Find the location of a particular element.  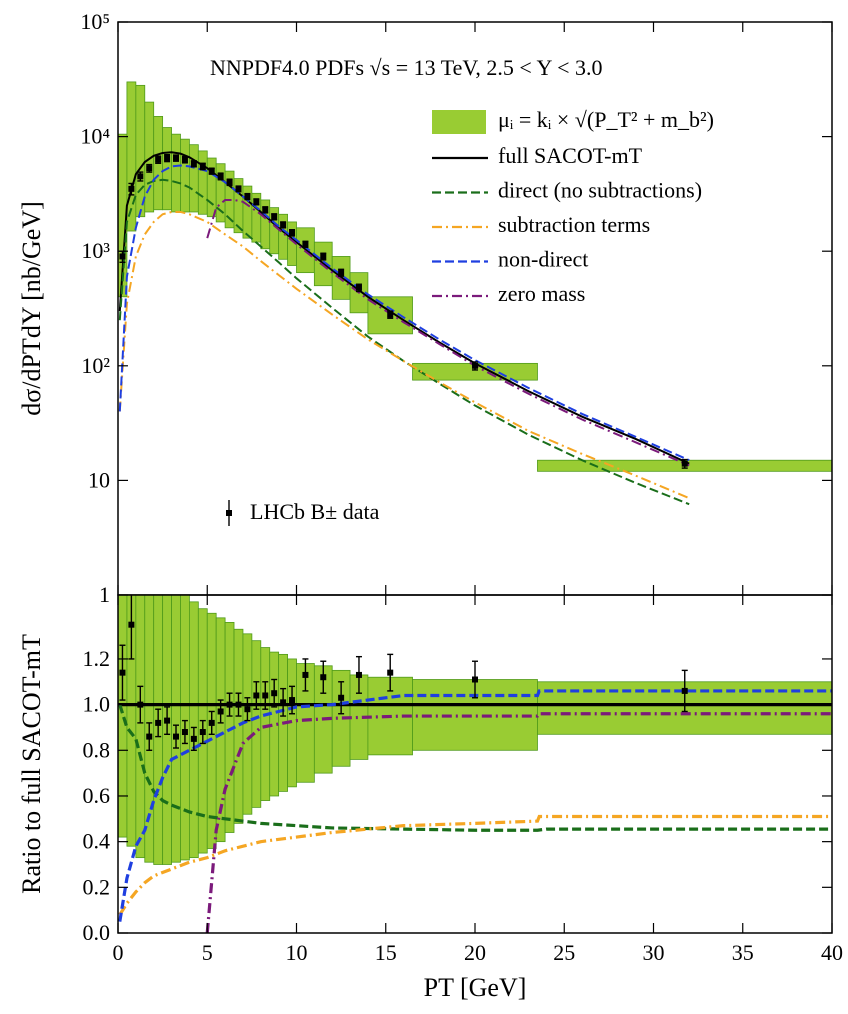

y-axis-label: dσ/dPTdY [nb/GeV] is located at coordinates (31, 308).